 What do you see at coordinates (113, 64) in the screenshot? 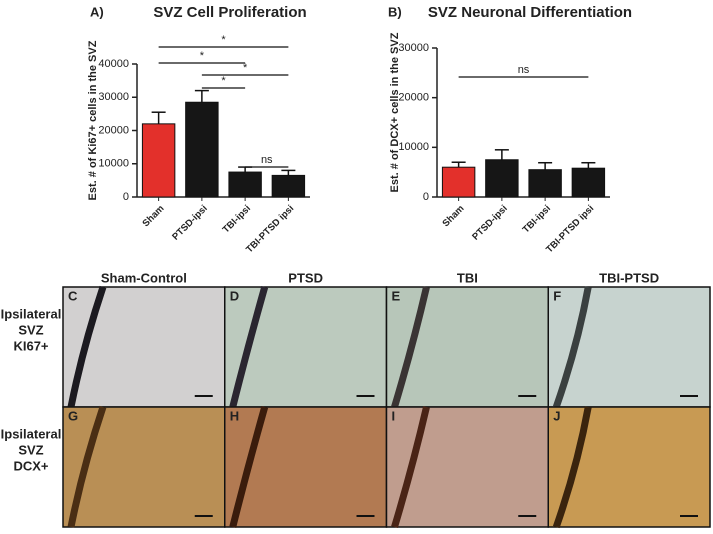
I see `y-tick-label: 40000` at bounding box center [113, 64].